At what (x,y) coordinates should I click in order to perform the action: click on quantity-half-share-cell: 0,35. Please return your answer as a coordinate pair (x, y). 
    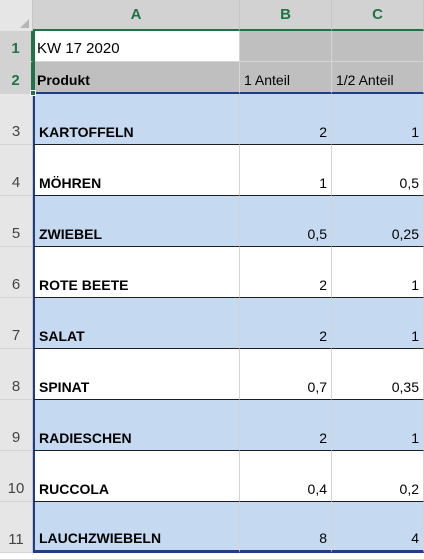
    Looking at the image, I should click on (378, 374).